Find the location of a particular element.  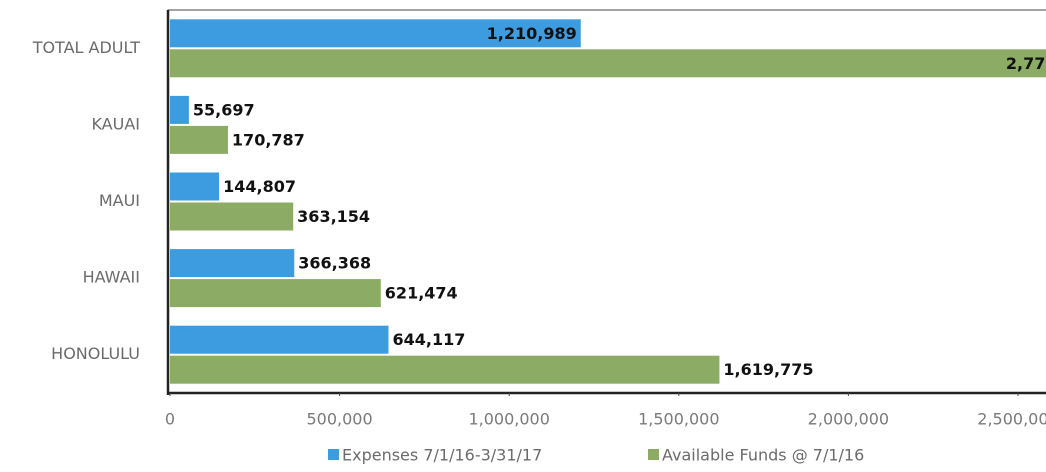

x-tick-label: 1,500,000 is located at coordinates (678, 419).